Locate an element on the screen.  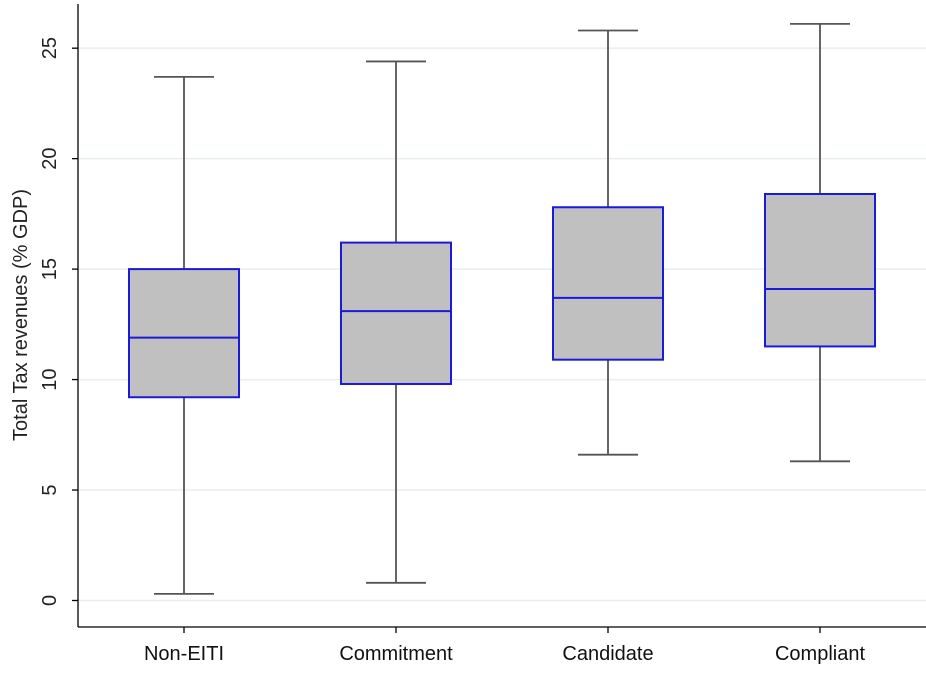
y-tick-label-20: 20 is located at coordinates (50, 159).